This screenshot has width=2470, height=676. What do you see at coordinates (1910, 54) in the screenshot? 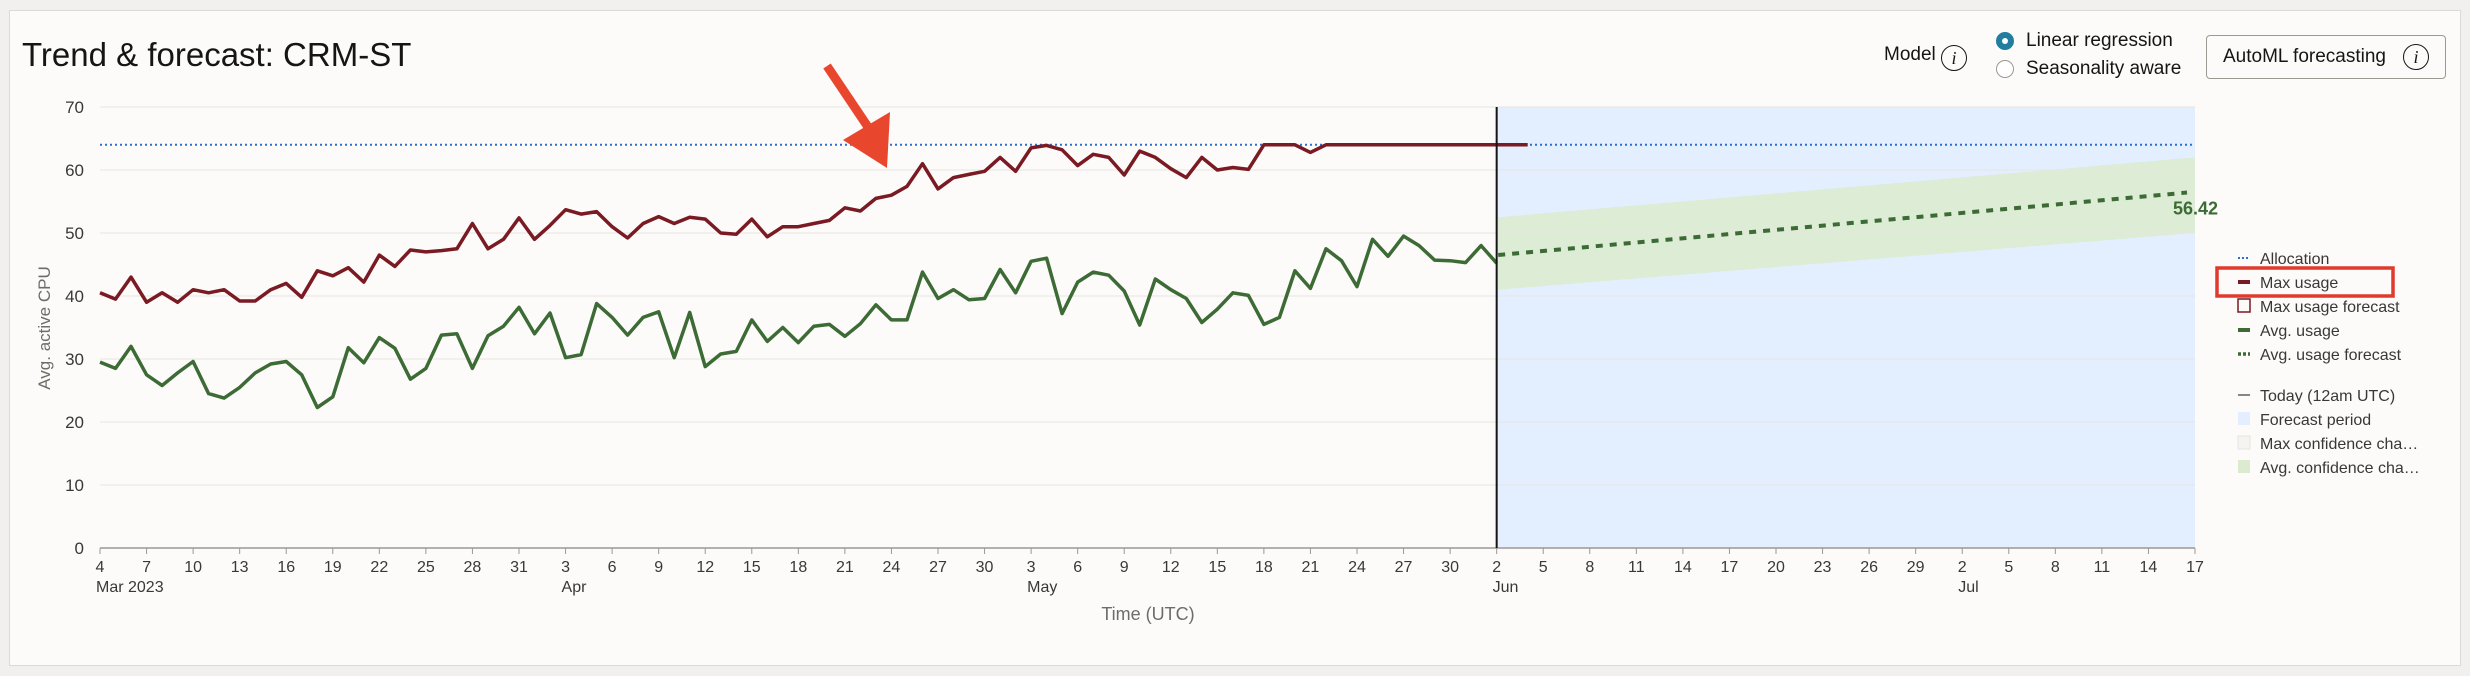
I see `model-label: Model` at bounding box center [1910, 54].